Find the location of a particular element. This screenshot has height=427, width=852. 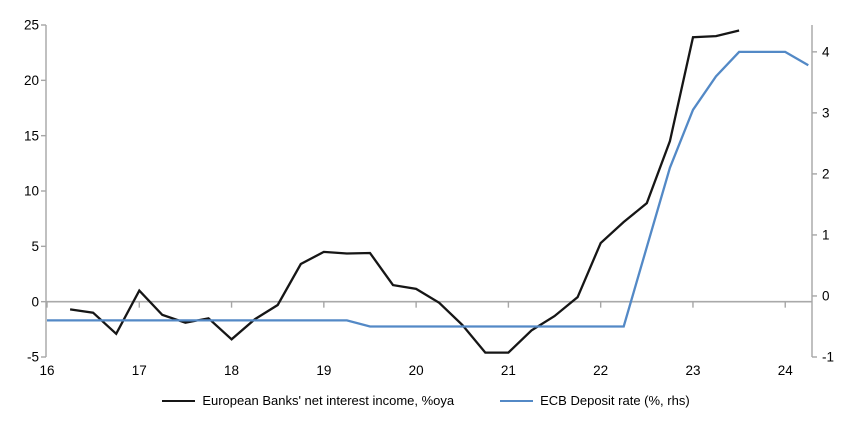

left-axis-tick-label: 0 is located at coordinates (35, 301).